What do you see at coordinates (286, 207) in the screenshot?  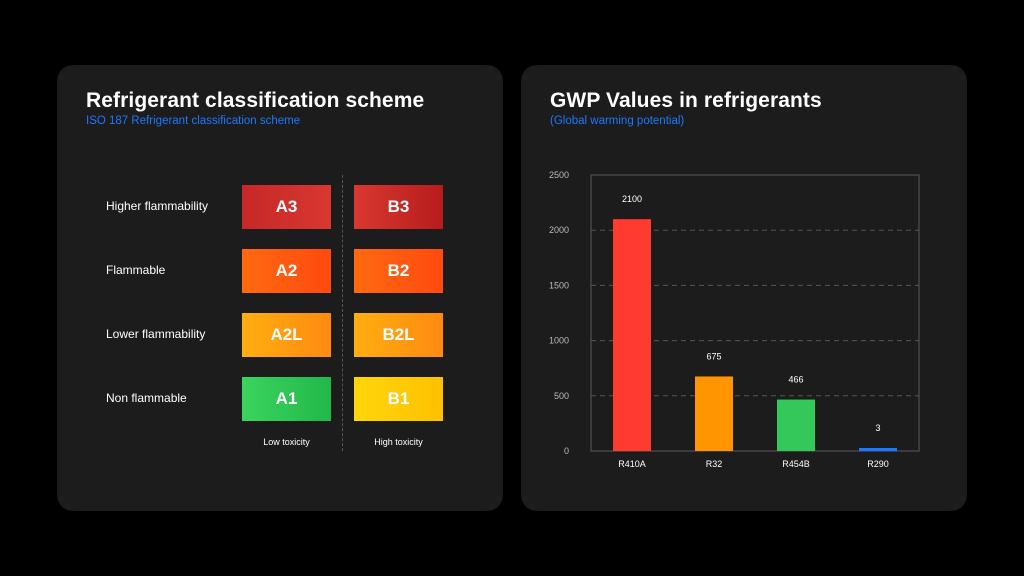 I see `class-cell-a3: A3` at bounding box center [286, 207].